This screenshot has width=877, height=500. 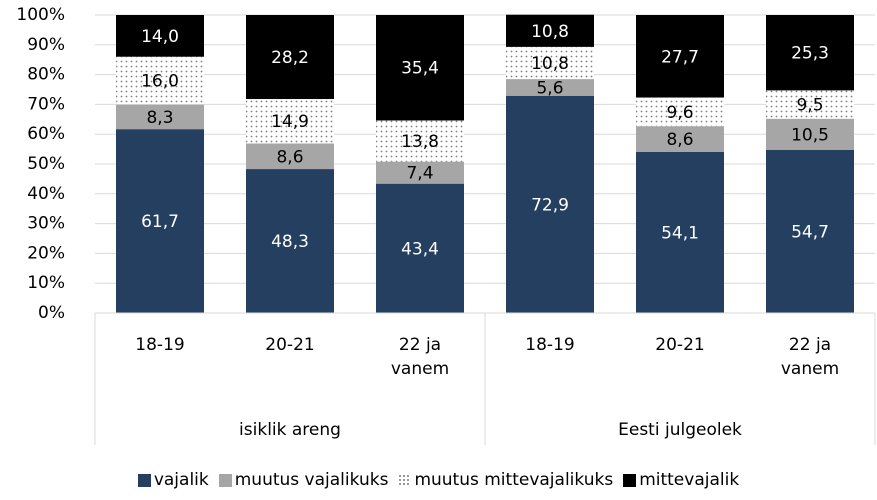 I want to click on legend-item: muutus mittevajalikuks, so click(x=505, y=480).